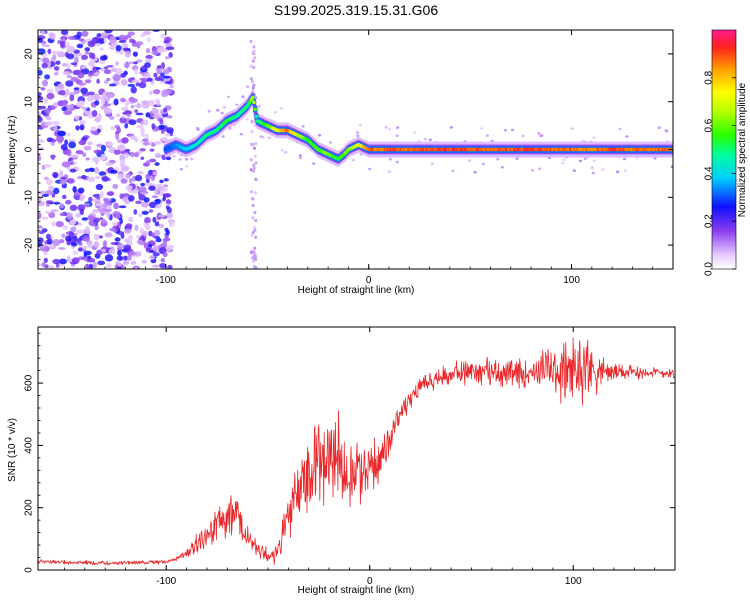 The height and width of the screenshot is (600, 750). What do you see at coordinates (12, 150) in the screenshot?
I see `spectrogram-ylabel: Frequency (Hz)` at bounding box center [12, 150].